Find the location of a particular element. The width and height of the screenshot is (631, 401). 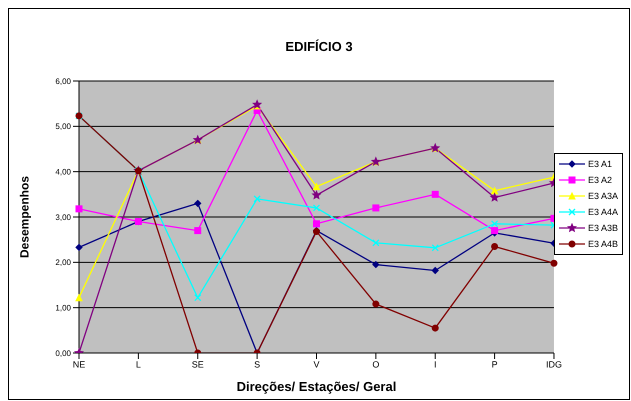

x-tick-label: V is located at coordinates (316, 364).